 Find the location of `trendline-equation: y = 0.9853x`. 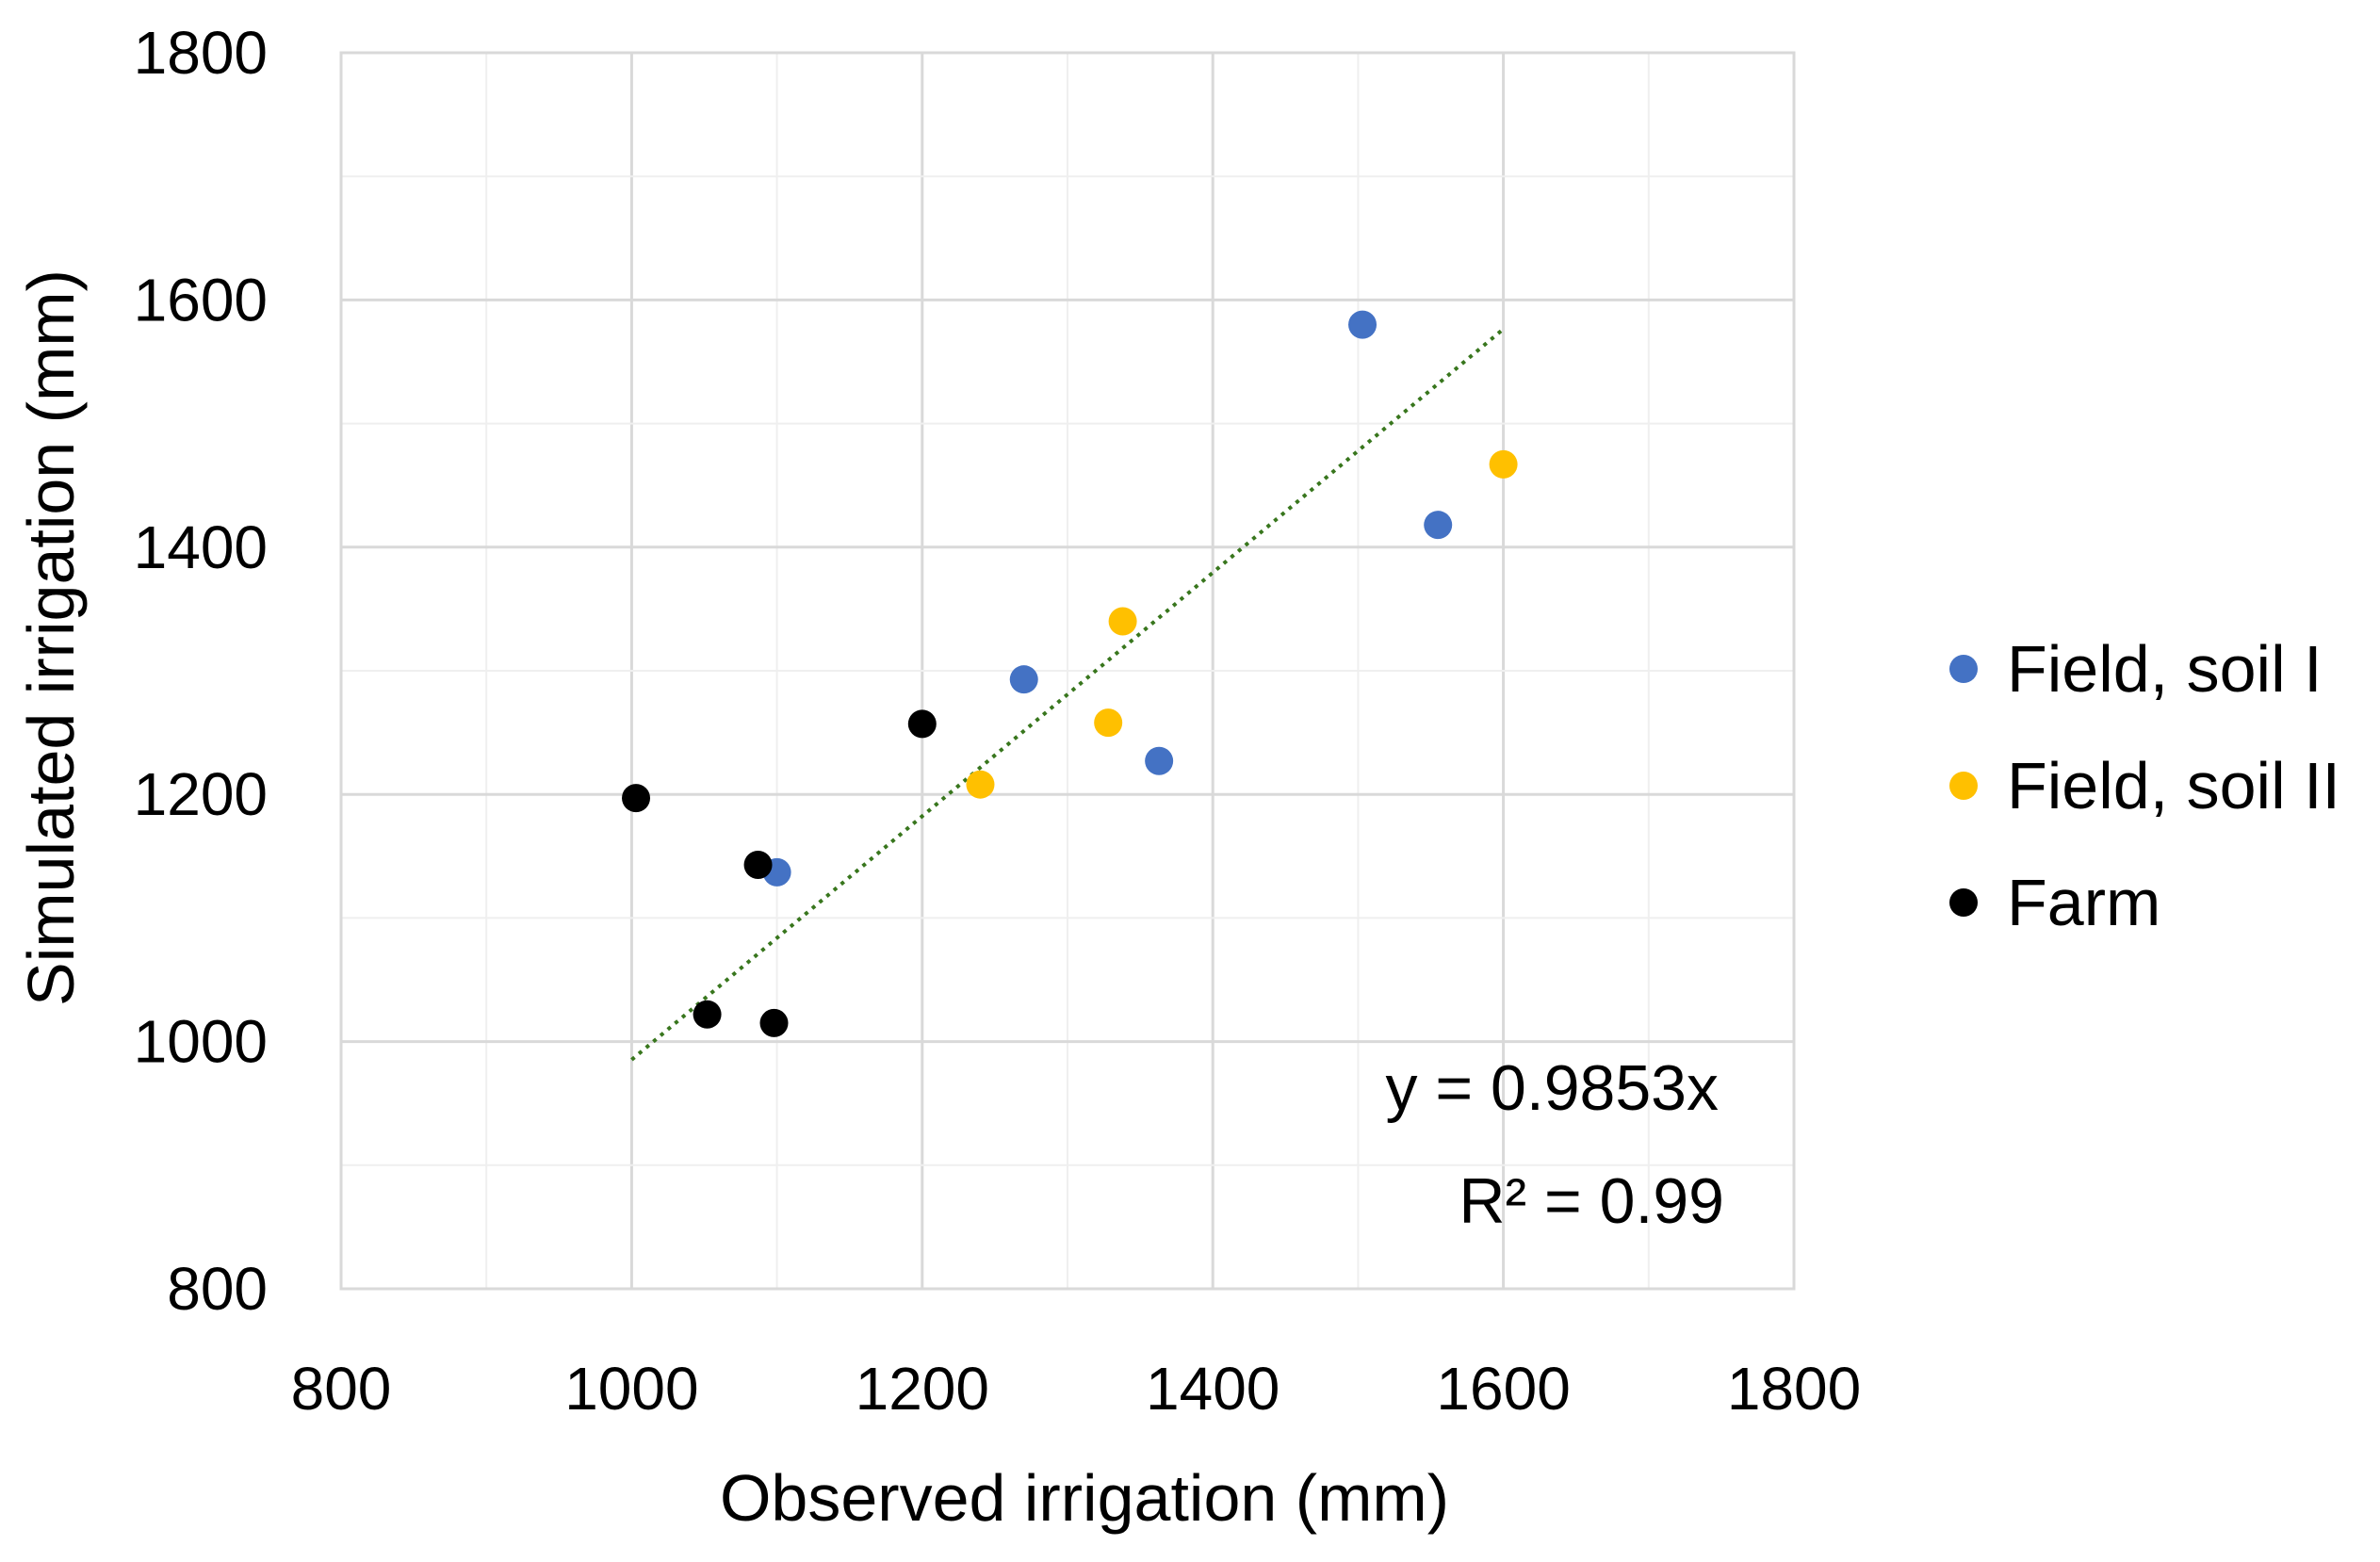

trendline-equation: y = 0.9853x is located at coordinates (1552, 1088).